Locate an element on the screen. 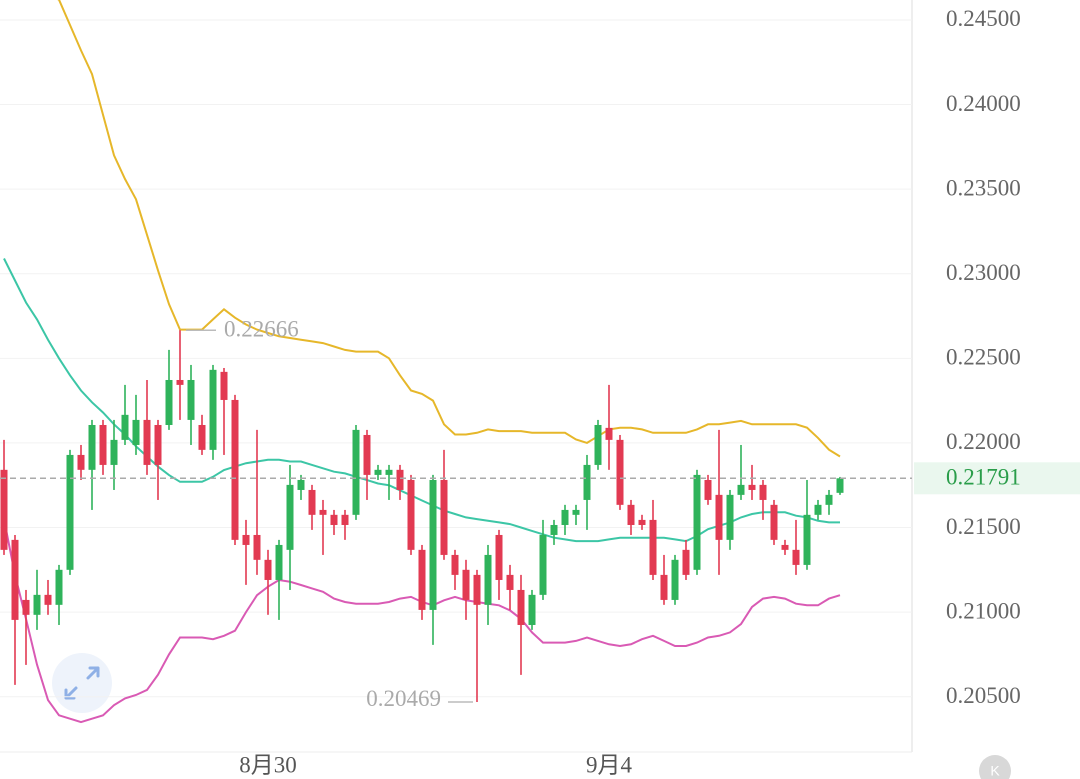 This screenshot has height=779, width=1080. x-tick-label: 8月30 is located at coordinates (268, 764).